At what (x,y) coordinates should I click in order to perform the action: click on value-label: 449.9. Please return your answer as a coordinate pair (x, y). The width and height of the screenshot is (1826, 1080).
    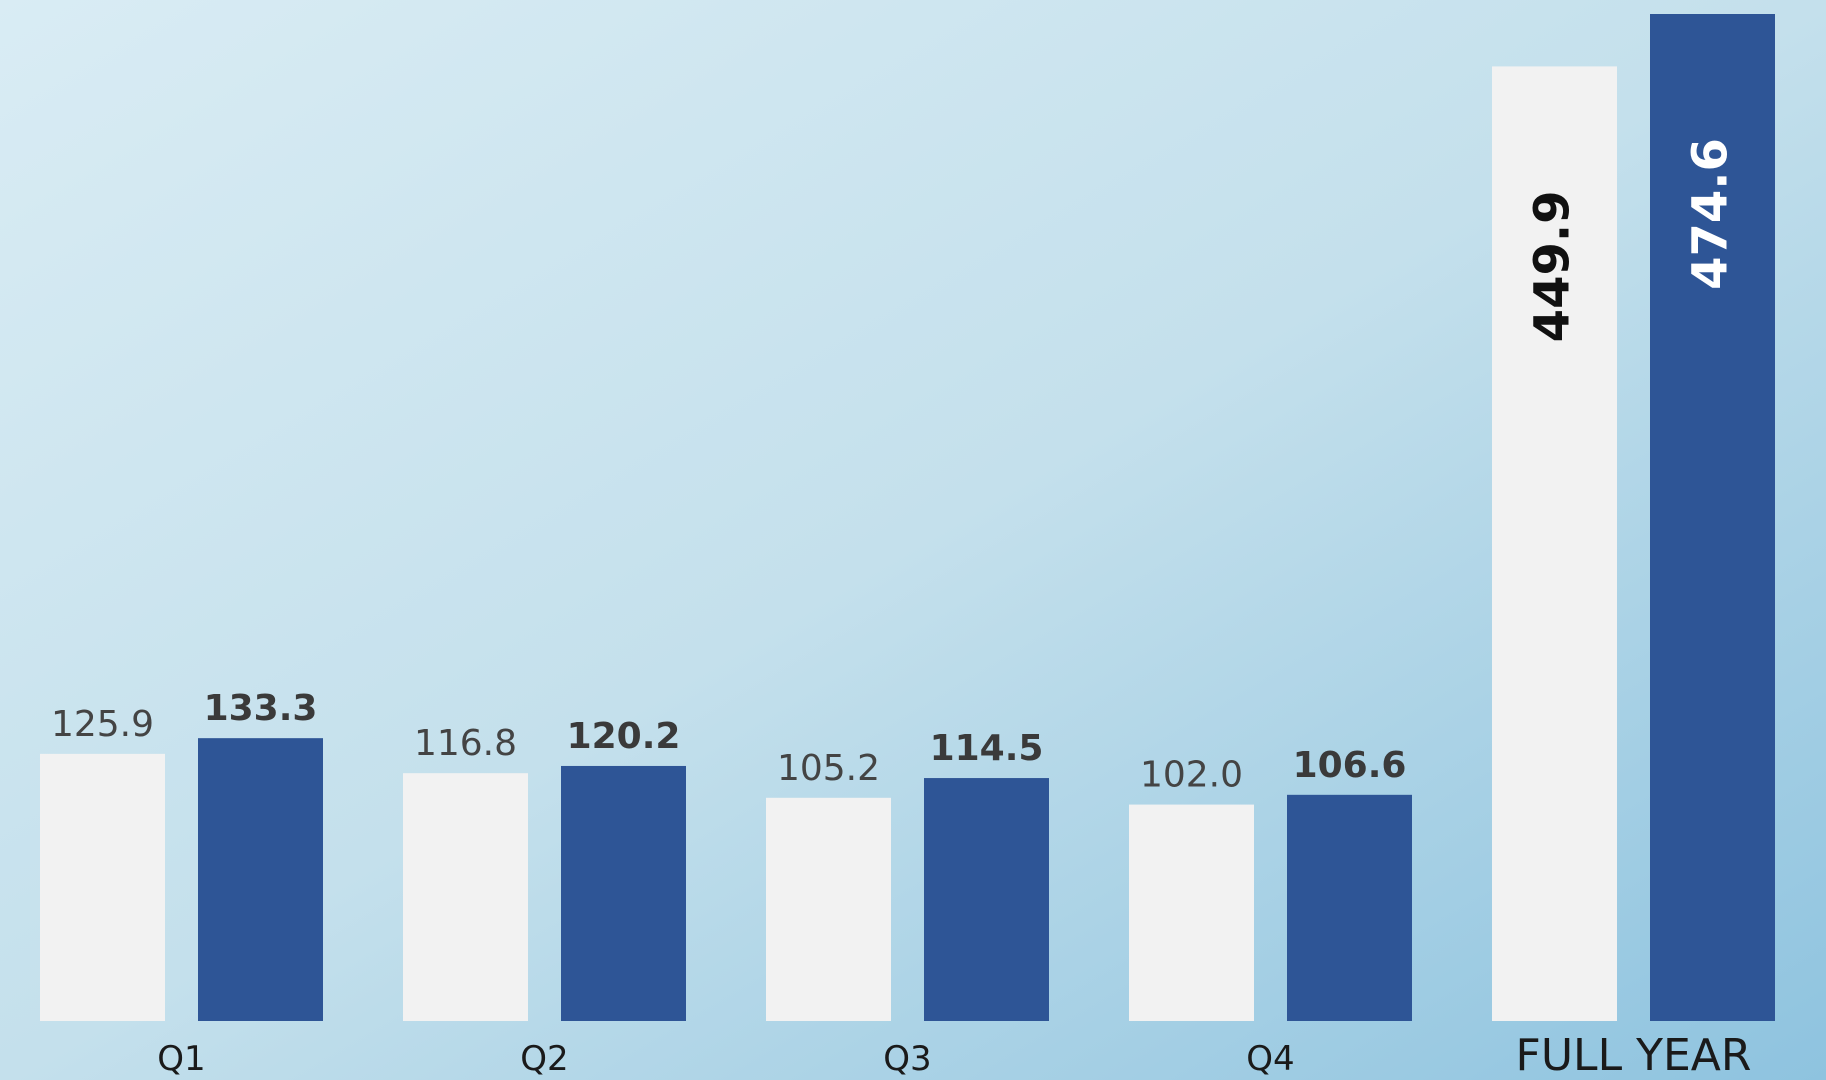
    Looking at the image, I should click on (1553, 266).